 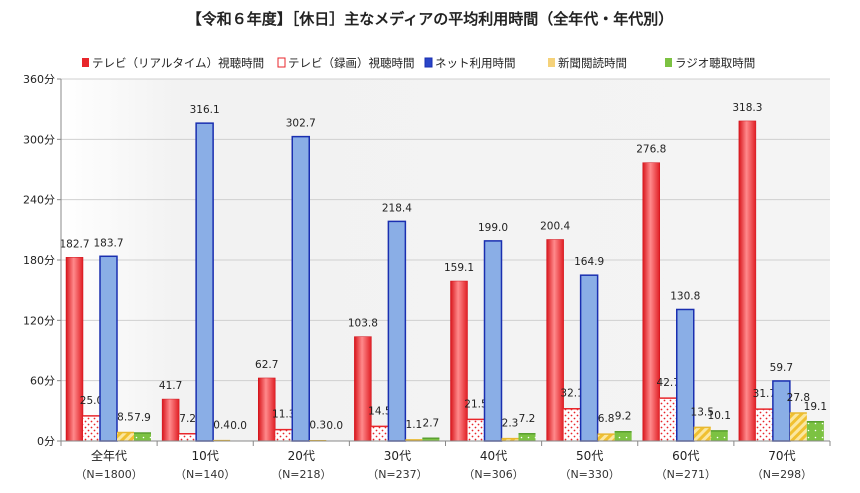 I want to click on legend-item-newspaper: 新聞閲読時間, so click(x=587, y=63).